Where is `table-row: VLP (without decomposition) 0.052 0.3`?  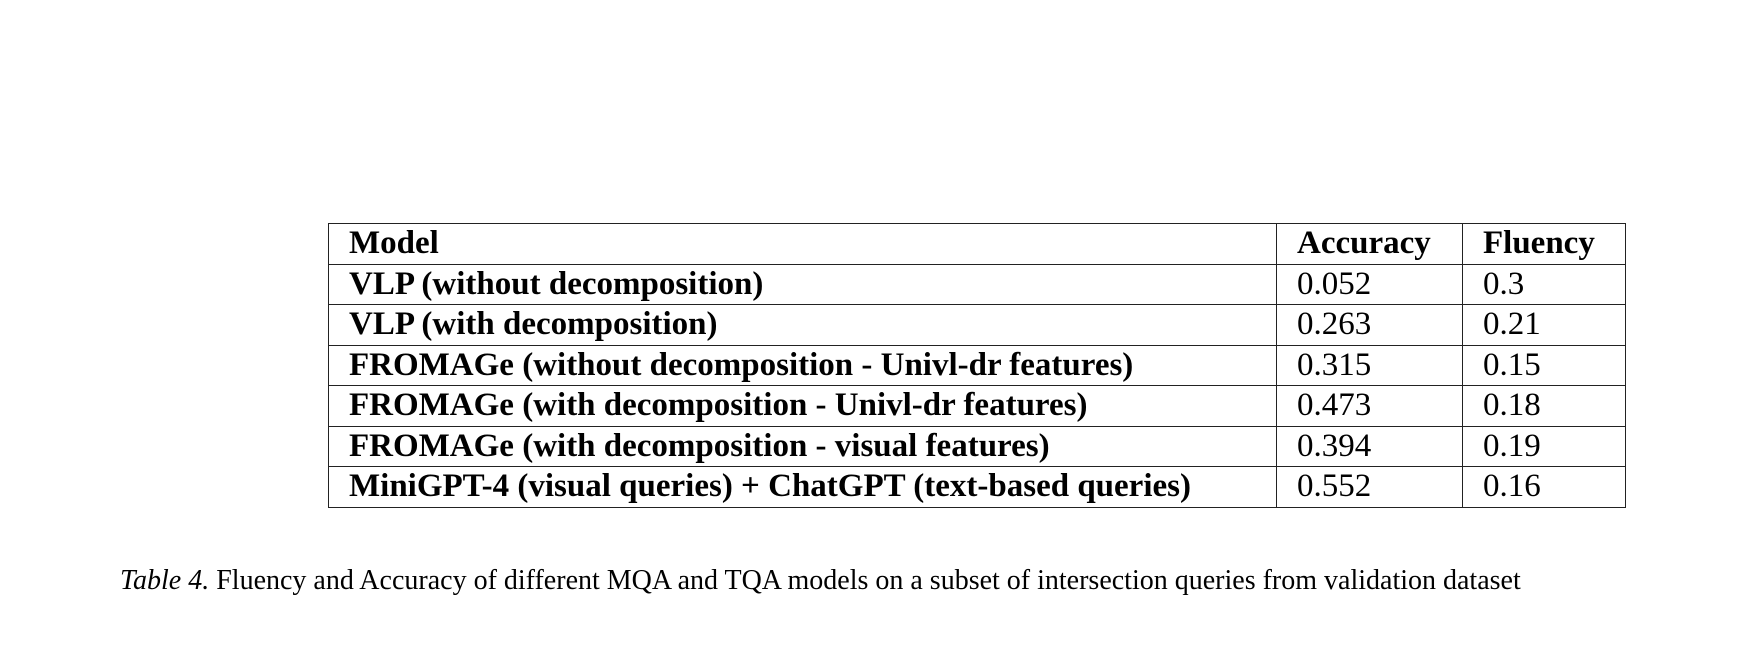
table-row: VLP (without decomposition) 0.052 0.3 is located at coordinates (977, 284).